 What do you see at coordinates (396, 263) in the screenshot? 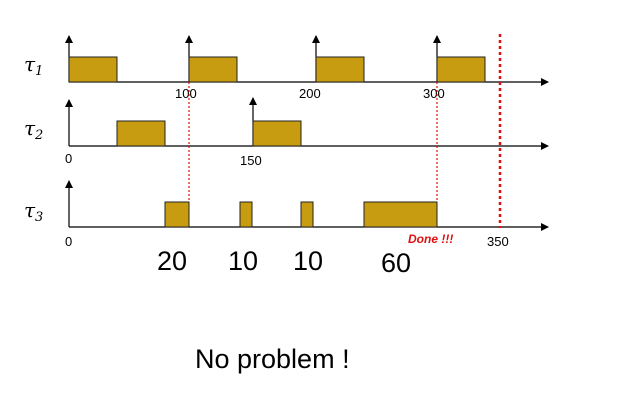
I see `budget-60: 60` at bounding box center [396, 263].